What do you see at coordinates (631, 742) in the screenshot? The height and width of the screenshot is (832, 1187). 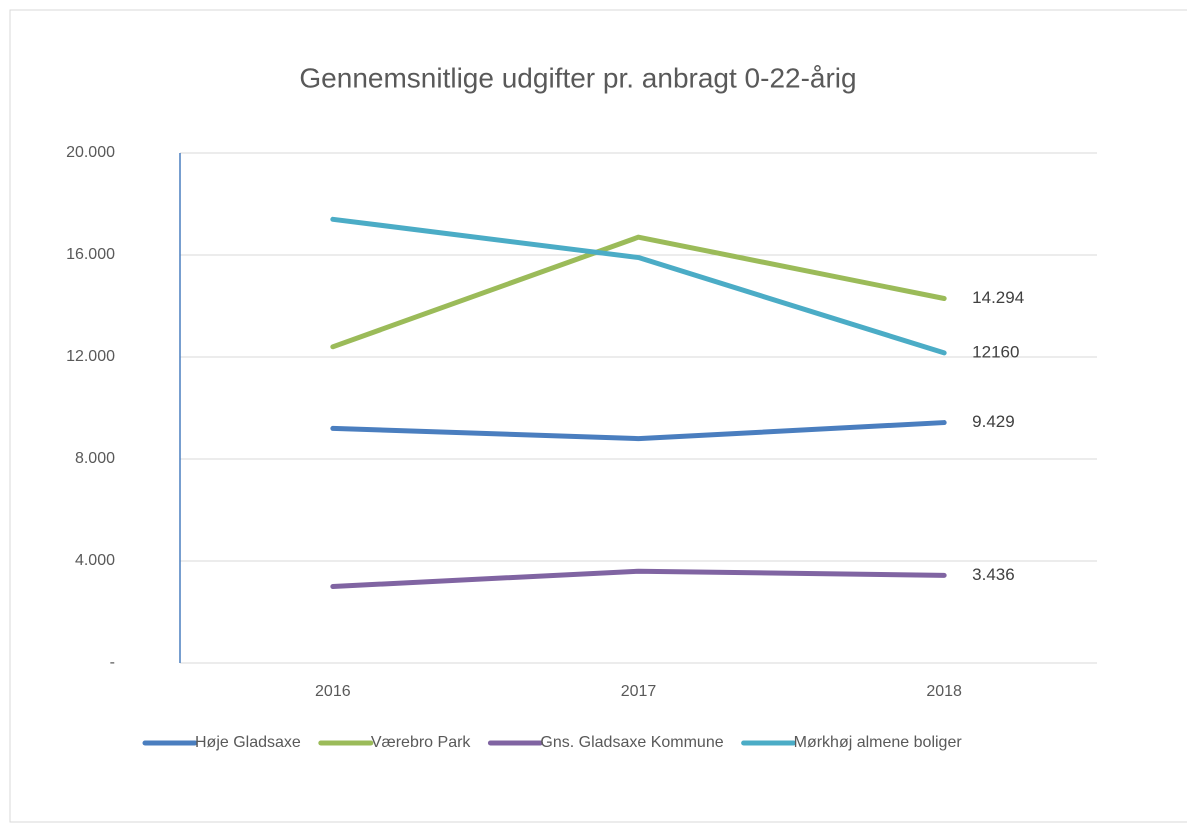 I see `legend-label: Gns. Gladsaxe Kommune` at bounding box center [631, 742].